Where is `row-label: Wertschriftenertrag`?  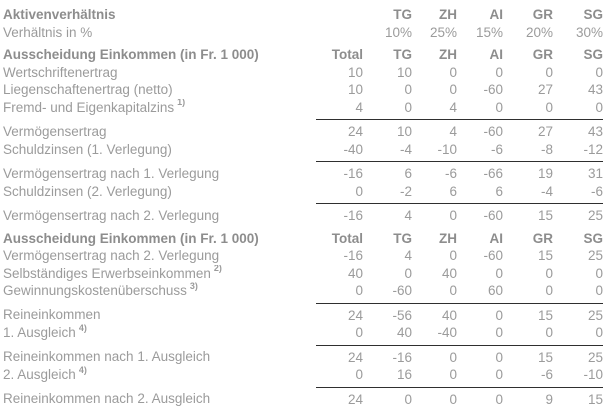 row-label: Wertschriftenertrag is located at coordinates (159, 73).